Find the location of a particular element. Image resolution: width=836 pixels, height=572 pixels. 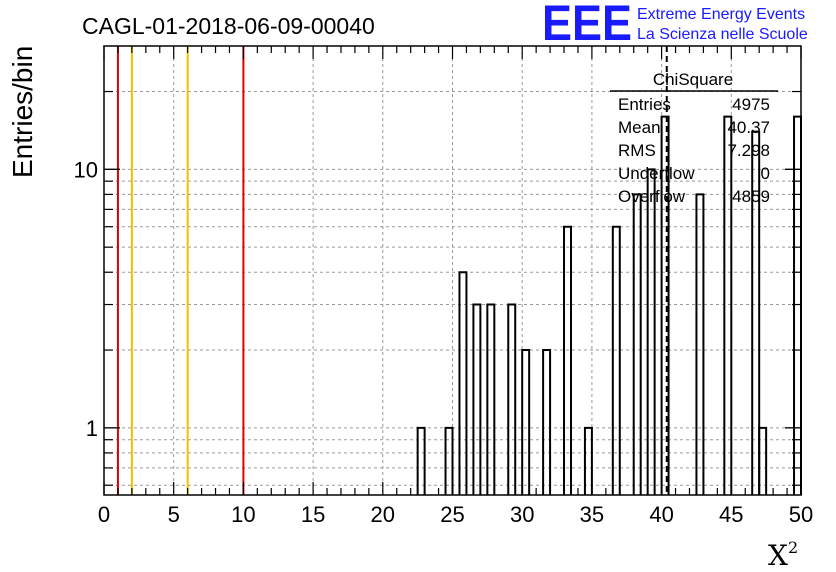

x-axis-label-superscript: 2 is located at coordinates (793, 547).